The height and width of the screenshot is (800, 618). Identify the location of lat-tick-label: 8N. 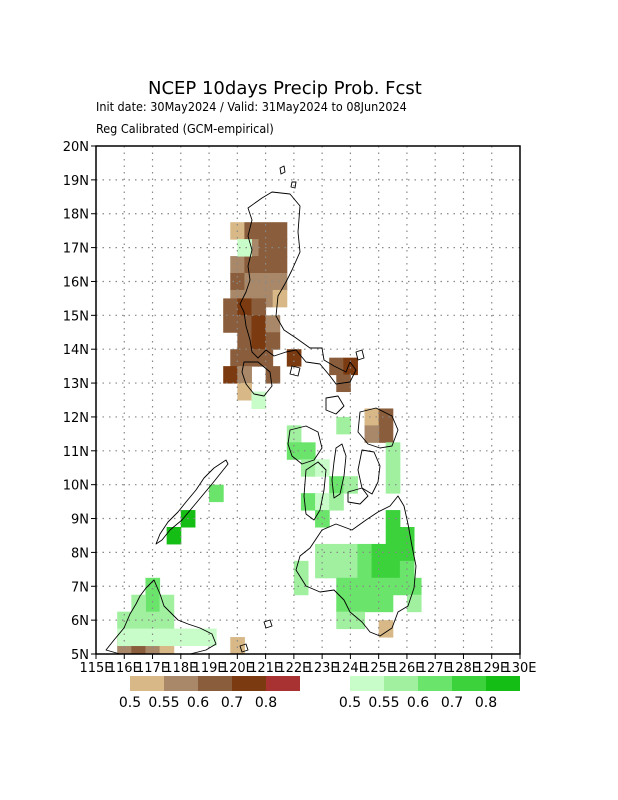
(80, 553).